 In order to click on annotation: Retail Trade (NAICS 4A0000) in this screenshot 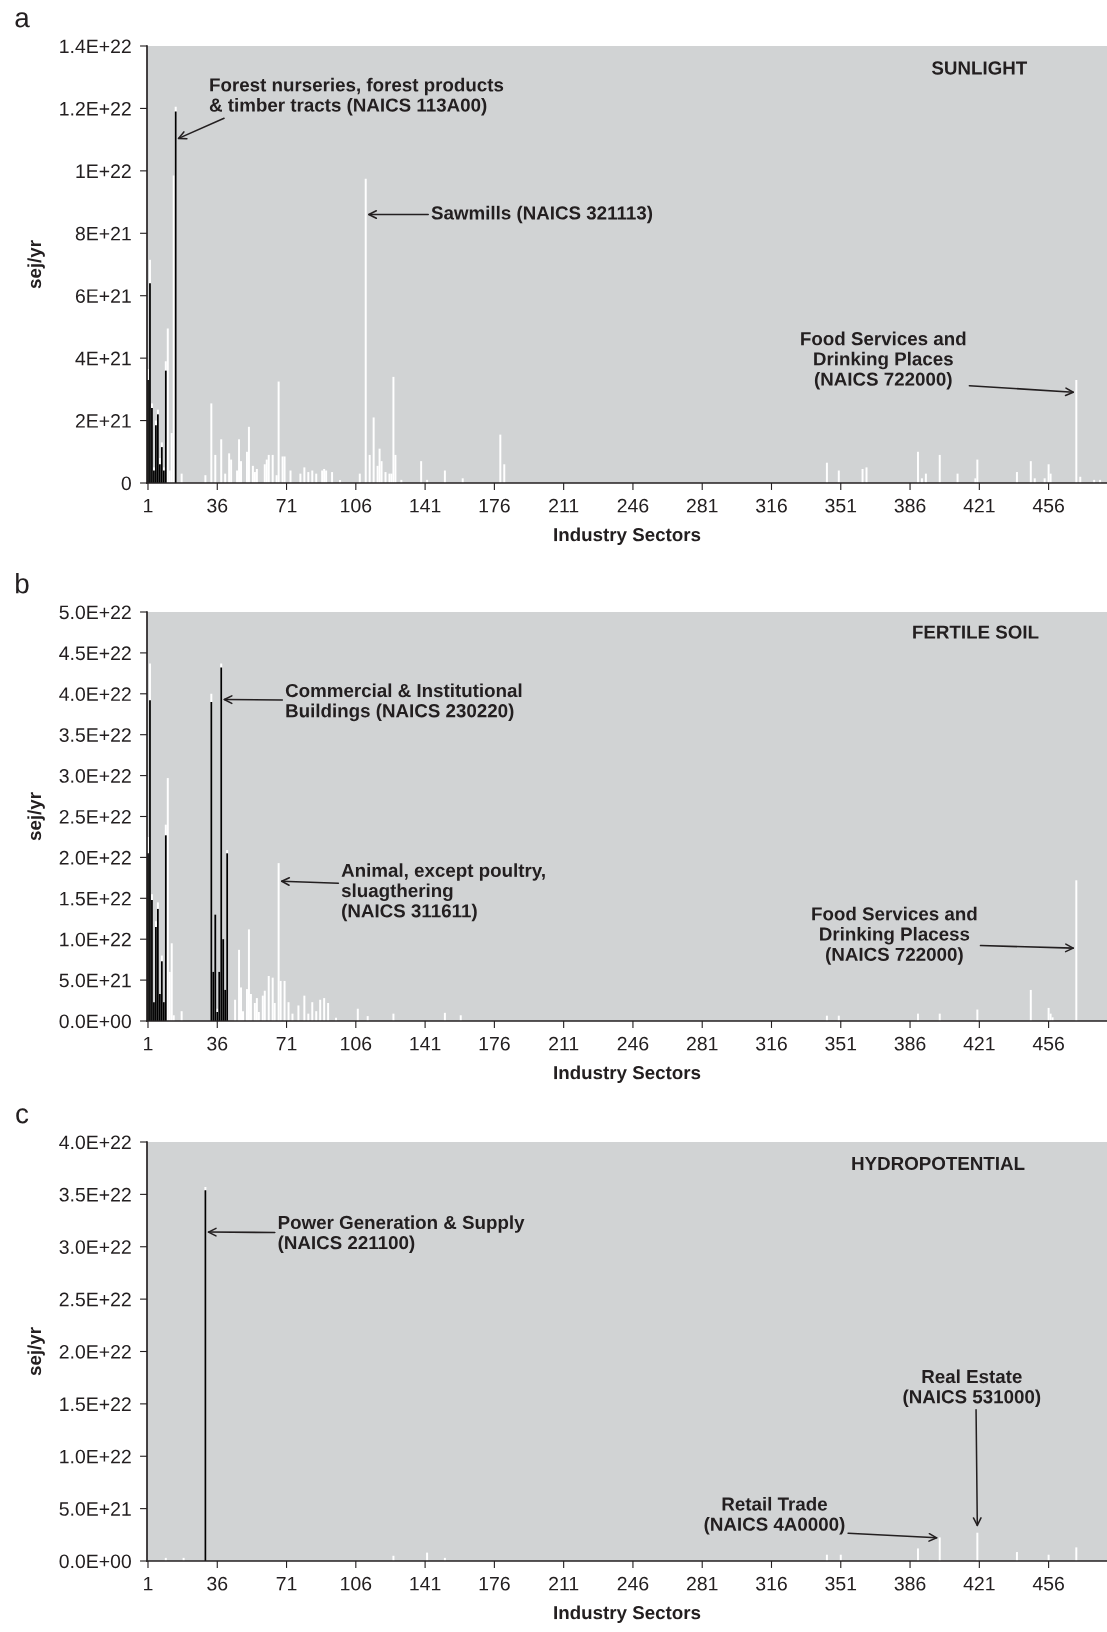, I will do `click(774, 1515)`.